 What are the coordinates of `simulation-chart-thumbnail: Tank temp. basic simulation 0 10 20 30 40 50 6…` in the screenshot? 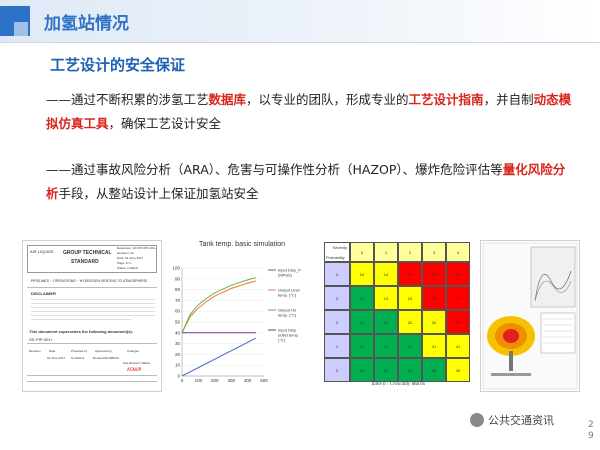 It's located at (242, 314).